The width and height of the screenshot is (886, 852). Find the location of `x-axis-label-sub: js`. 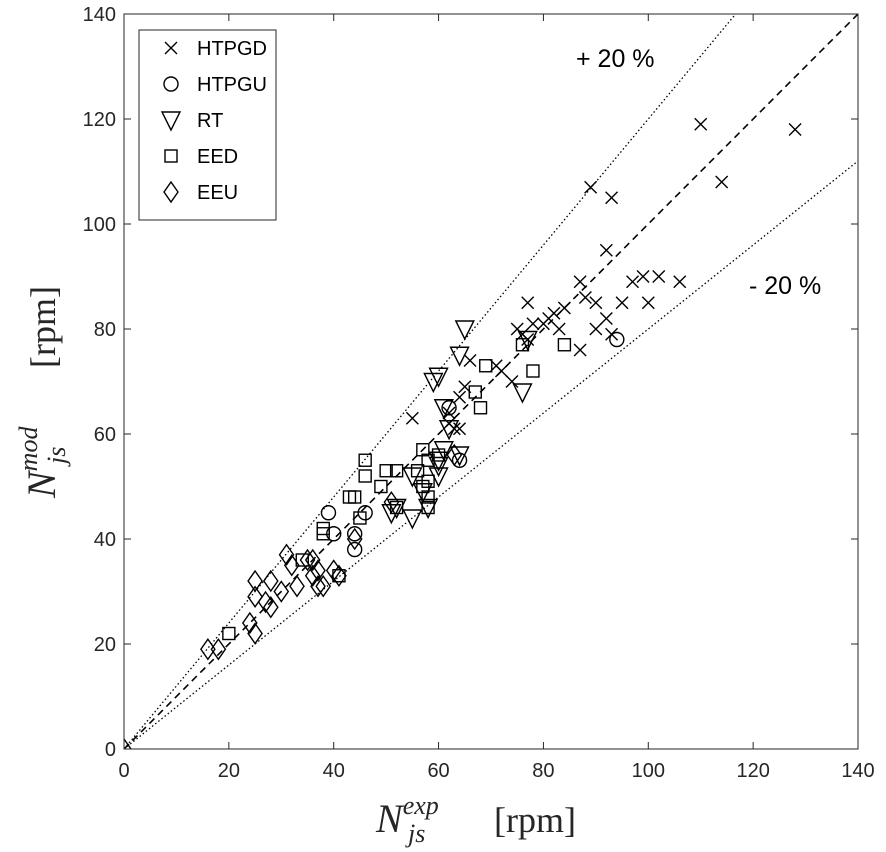

x-axis-label-sub: js is located at coordinates (415, 833).